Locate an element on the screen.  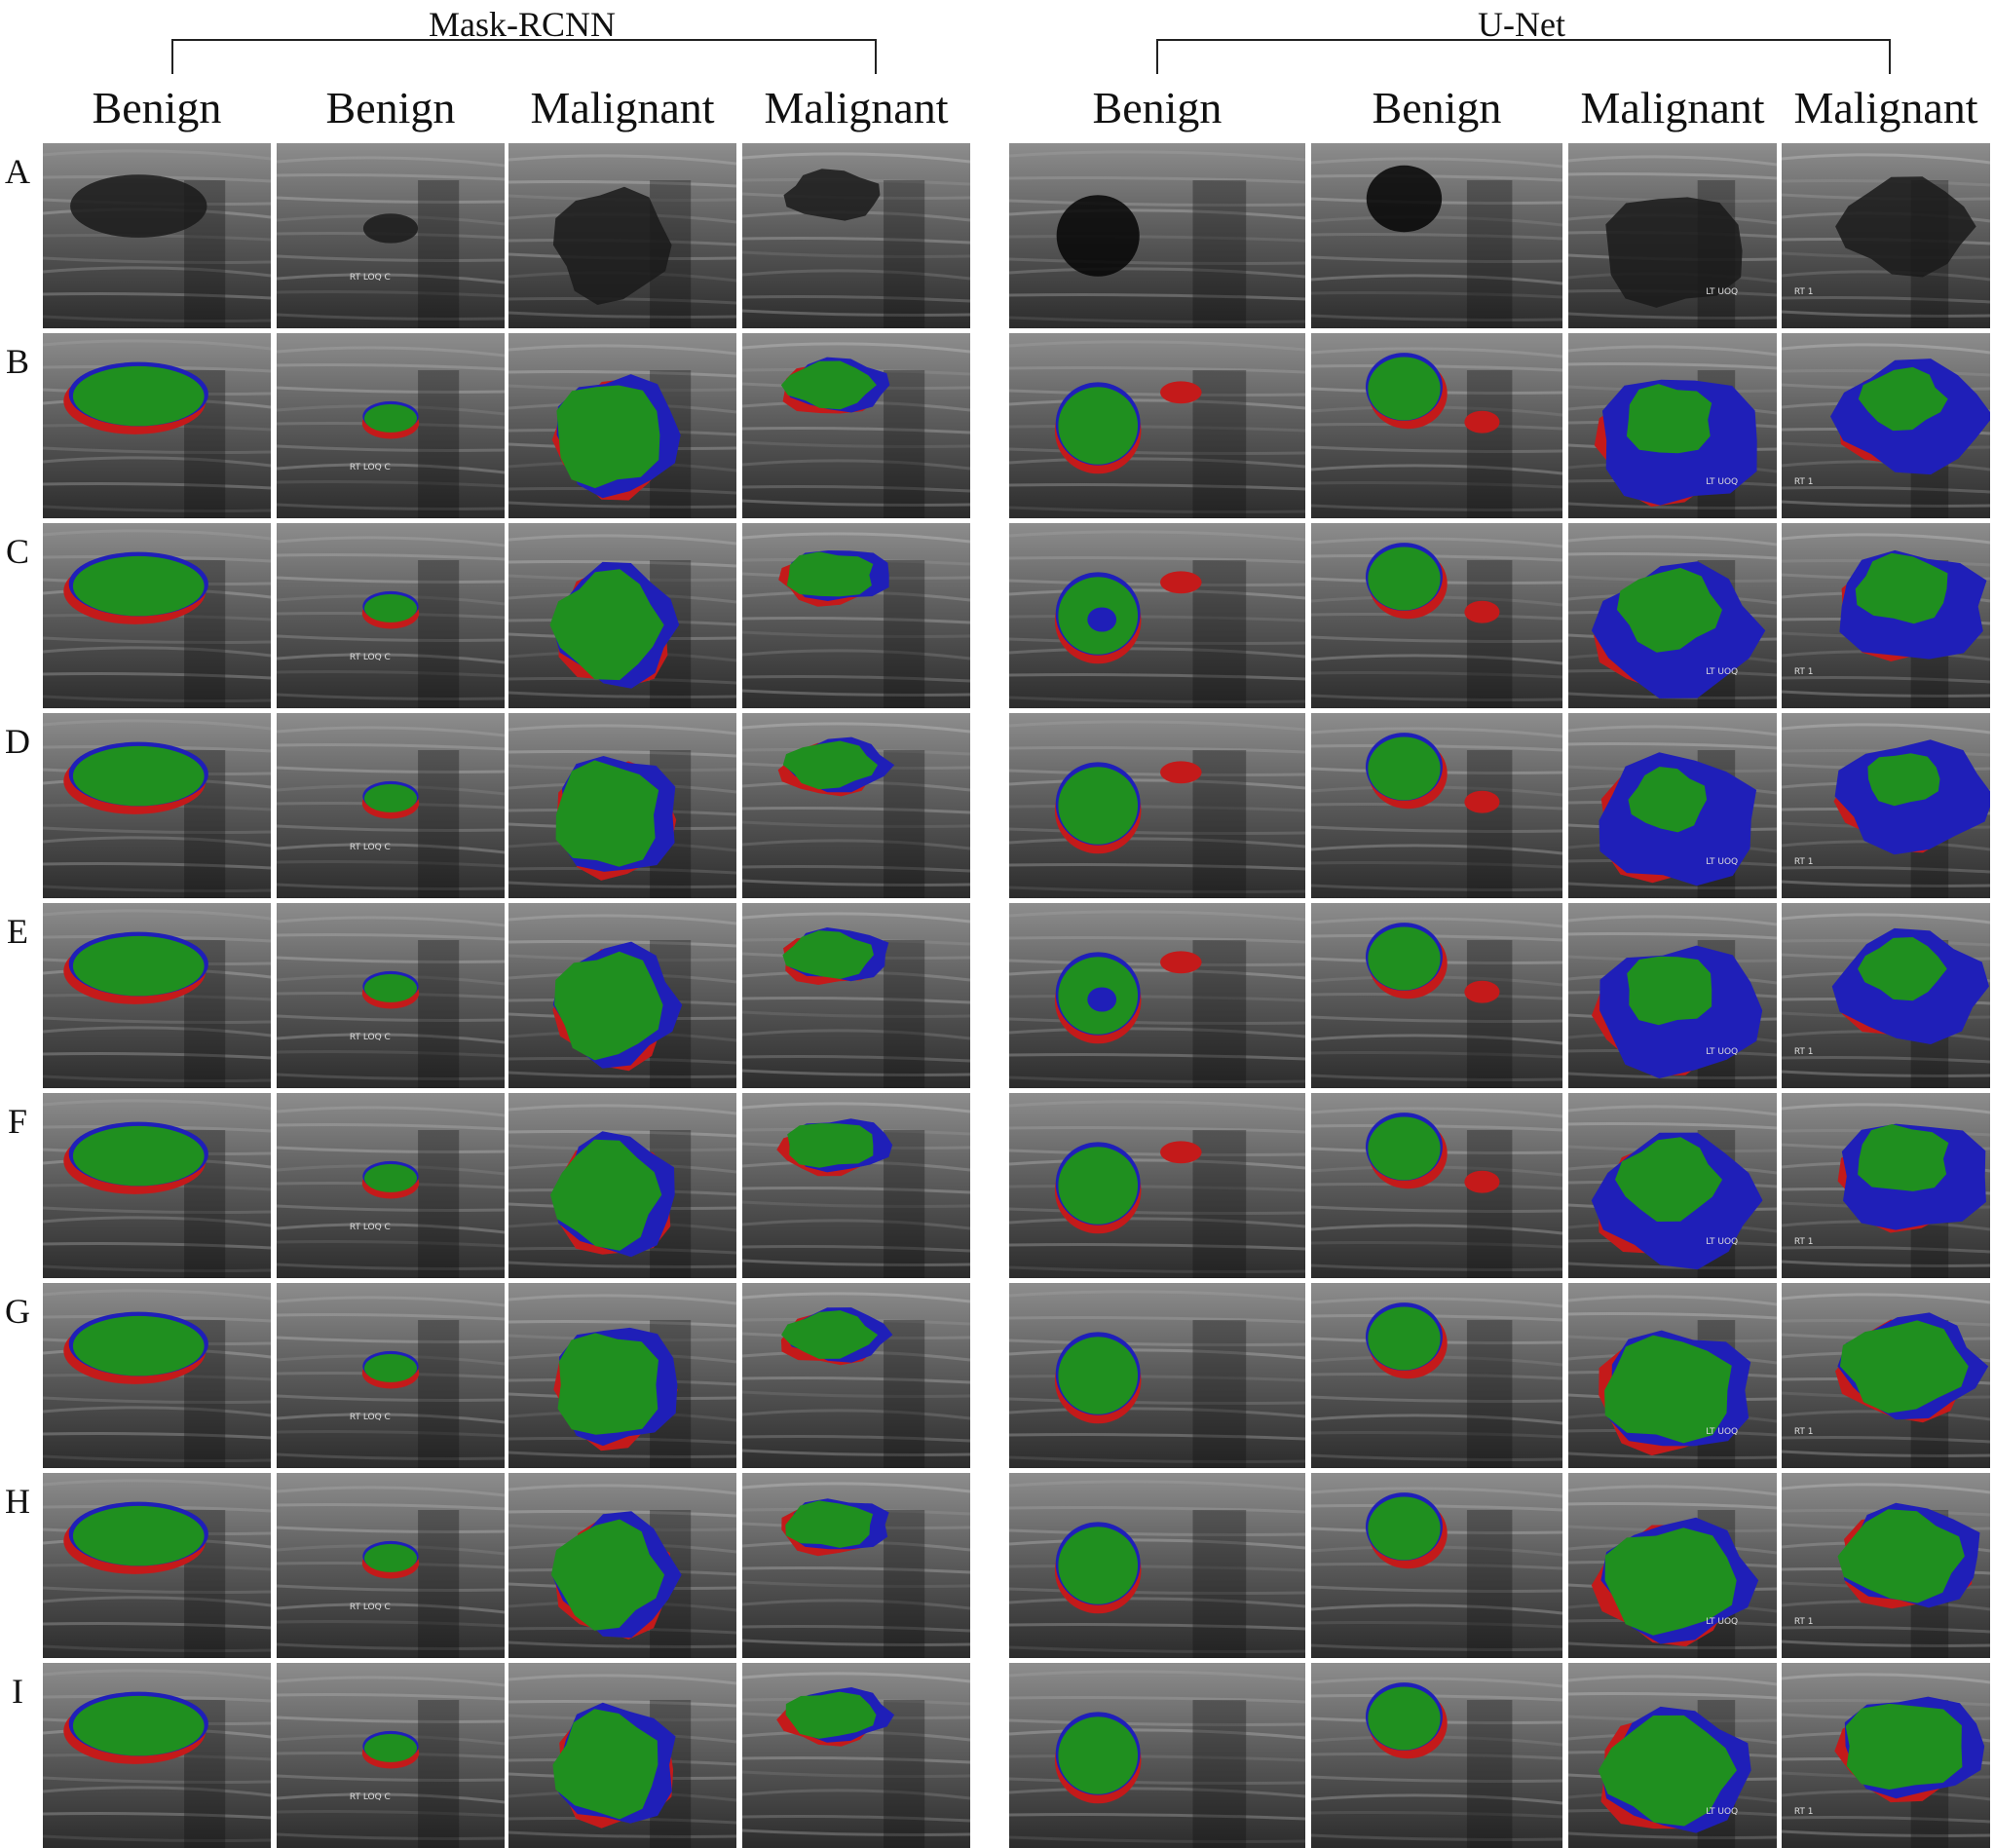
column-label-3: Malignant is located at coordinates (622, 108).